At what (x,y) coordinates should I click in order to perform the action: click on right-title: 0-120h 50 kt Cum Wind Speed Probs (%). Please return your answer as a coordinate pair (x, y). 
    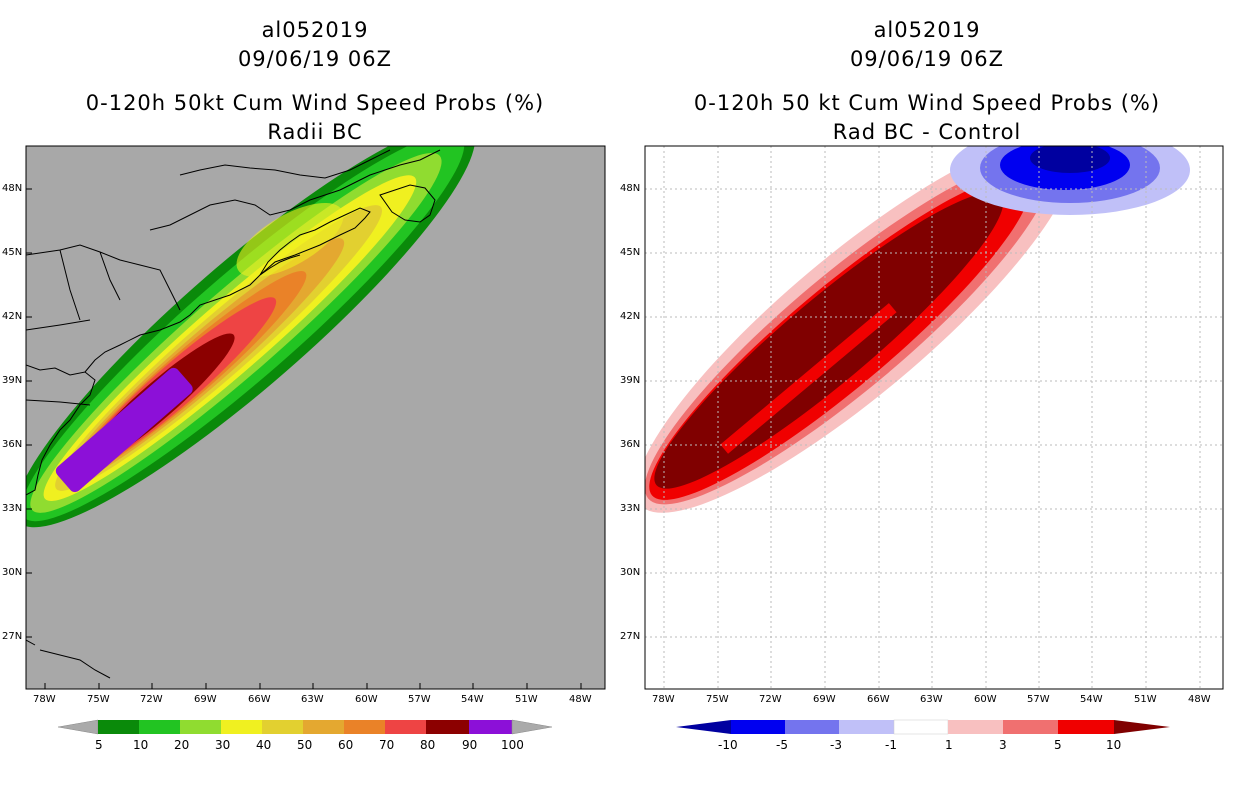
    Looking at the image, I should click on (927, 103).